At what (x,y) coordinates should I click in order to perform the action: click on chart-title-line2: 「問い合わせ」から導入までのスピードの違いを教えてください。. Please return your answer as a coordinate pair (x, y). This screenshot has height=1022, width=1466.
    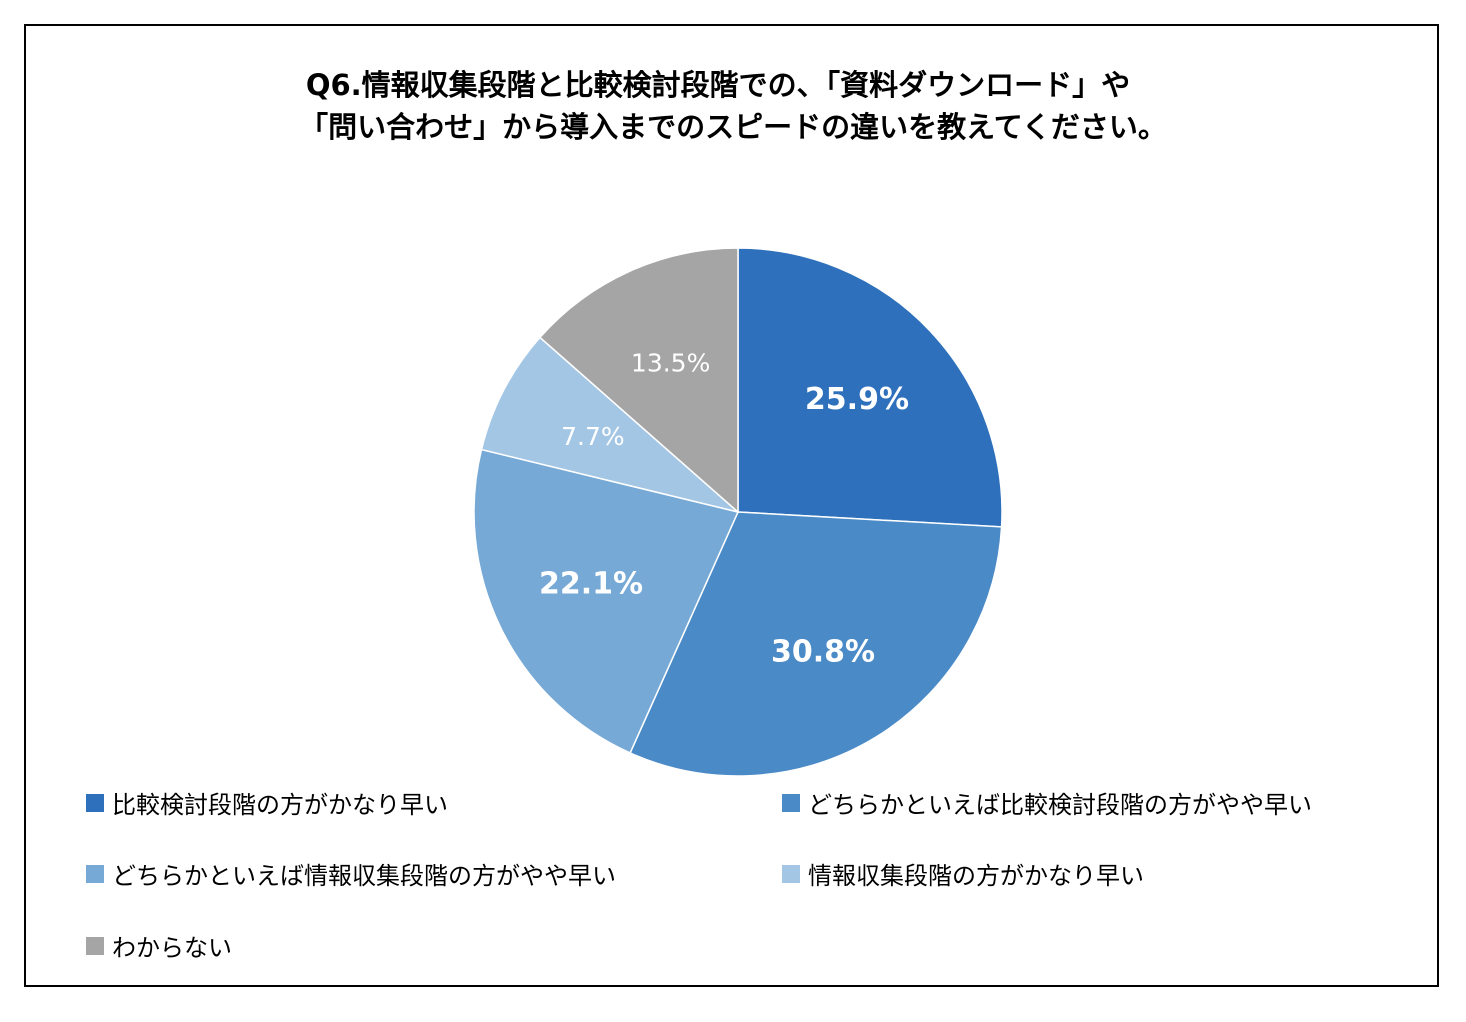
    Looking at the image, I should click on (733, 127).